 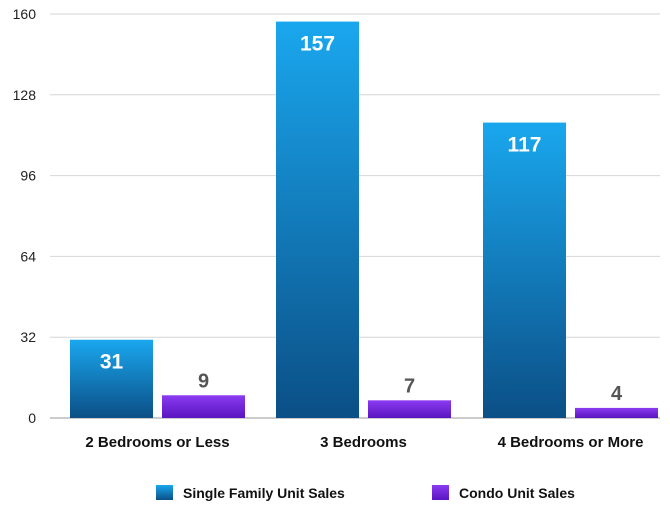 I want to click on legend: Single Family Unit Sales Condo Unit Sales, so click(x=365, y=493).